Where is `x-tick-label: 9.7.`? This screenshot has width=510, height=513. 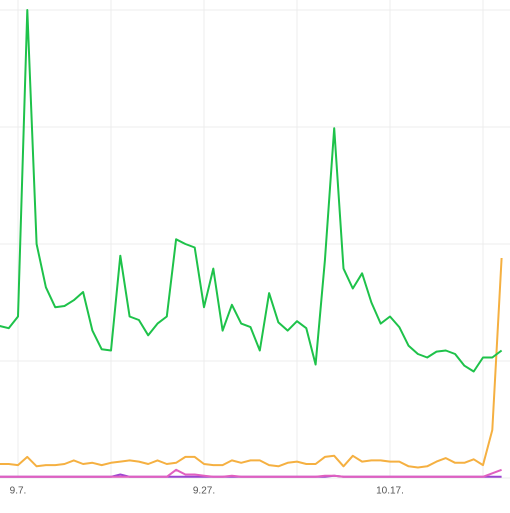 x-tick-label: 9.7. is located at coordinates (18, 491).